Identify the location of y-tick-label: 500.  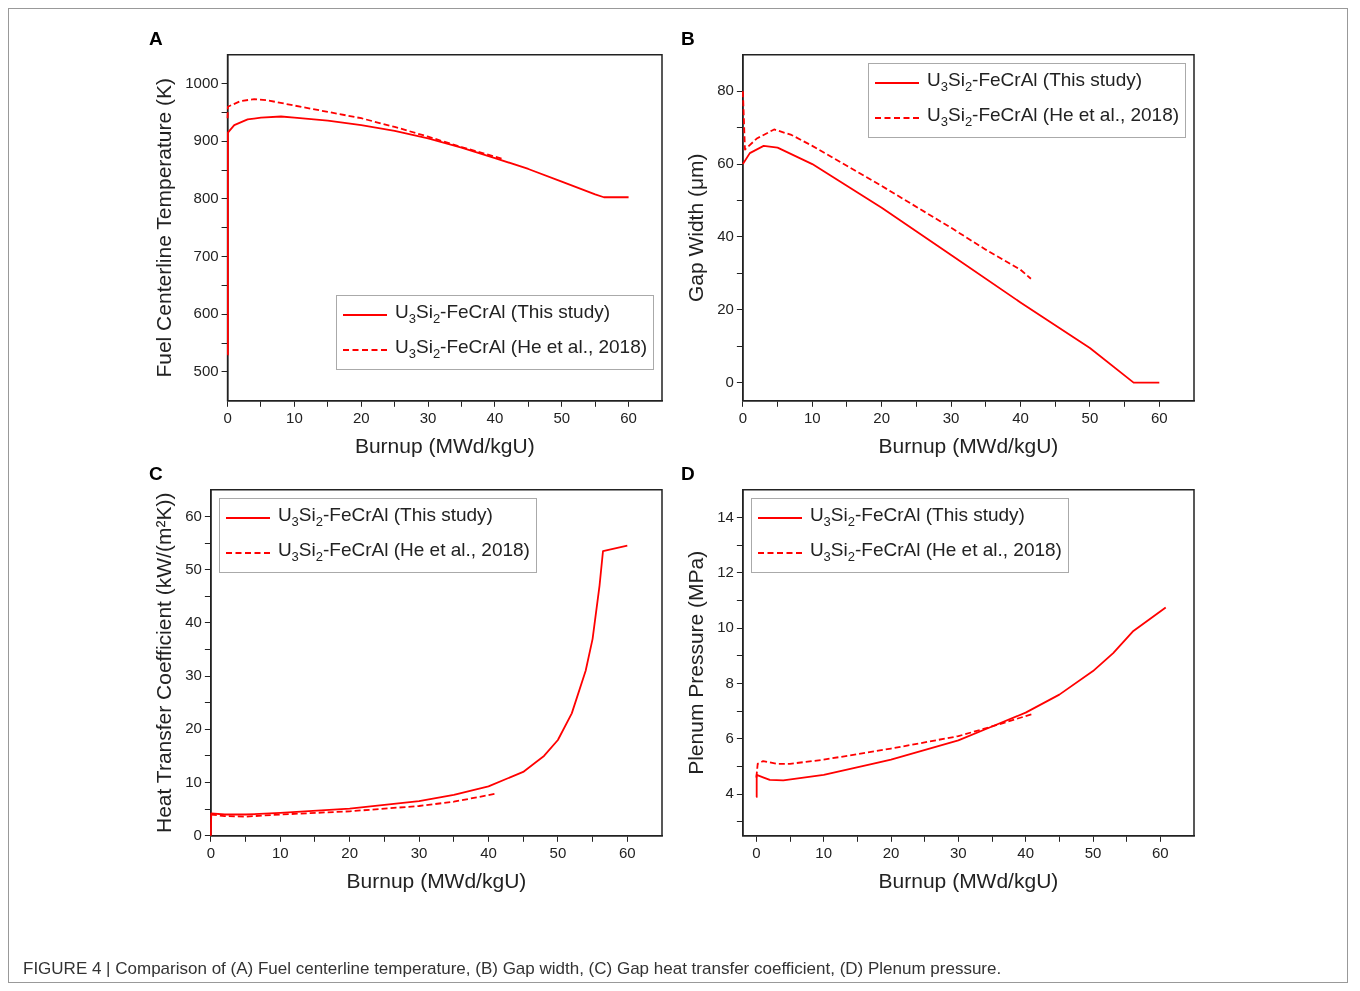
(206, 371).